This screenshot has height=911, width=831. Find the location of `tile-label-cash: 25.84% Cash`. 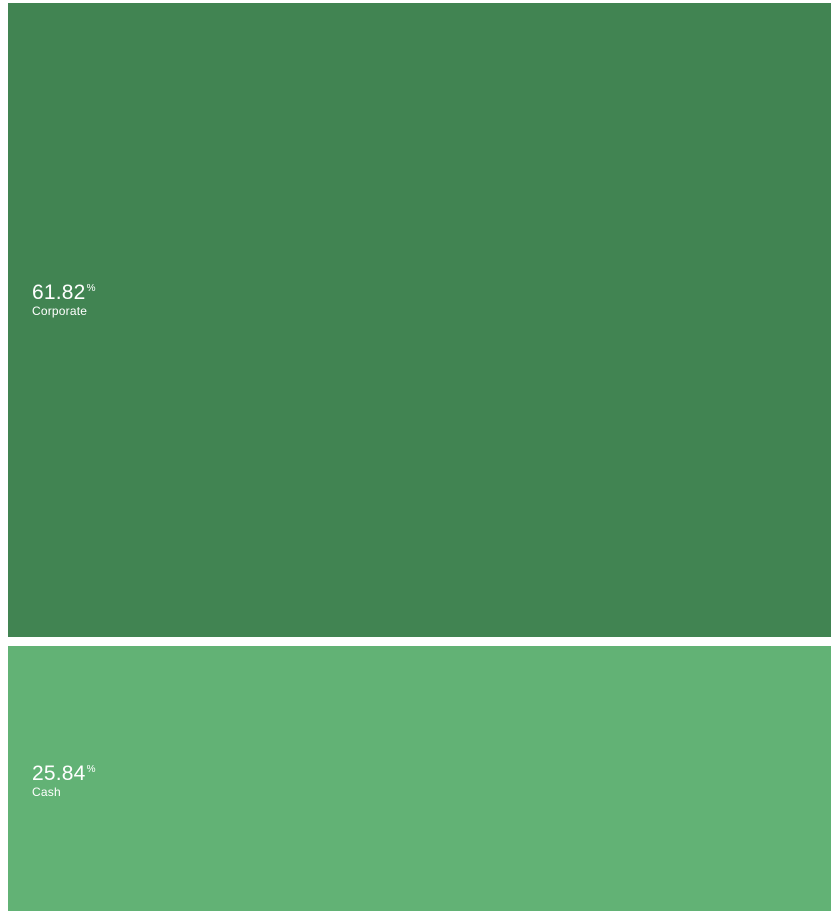

tile-label-cash: 25.84% Cash is located at coordinates (64, 780).